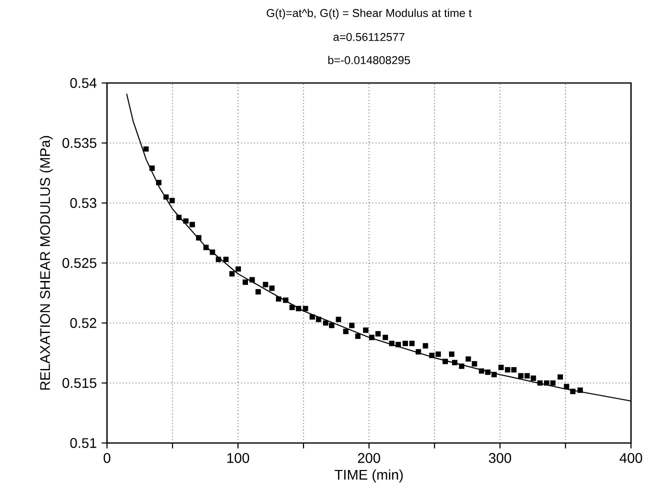 The width and height of the screenshot is (649, 497). I want to click on x-tick-label: 200, so click(369, 458).